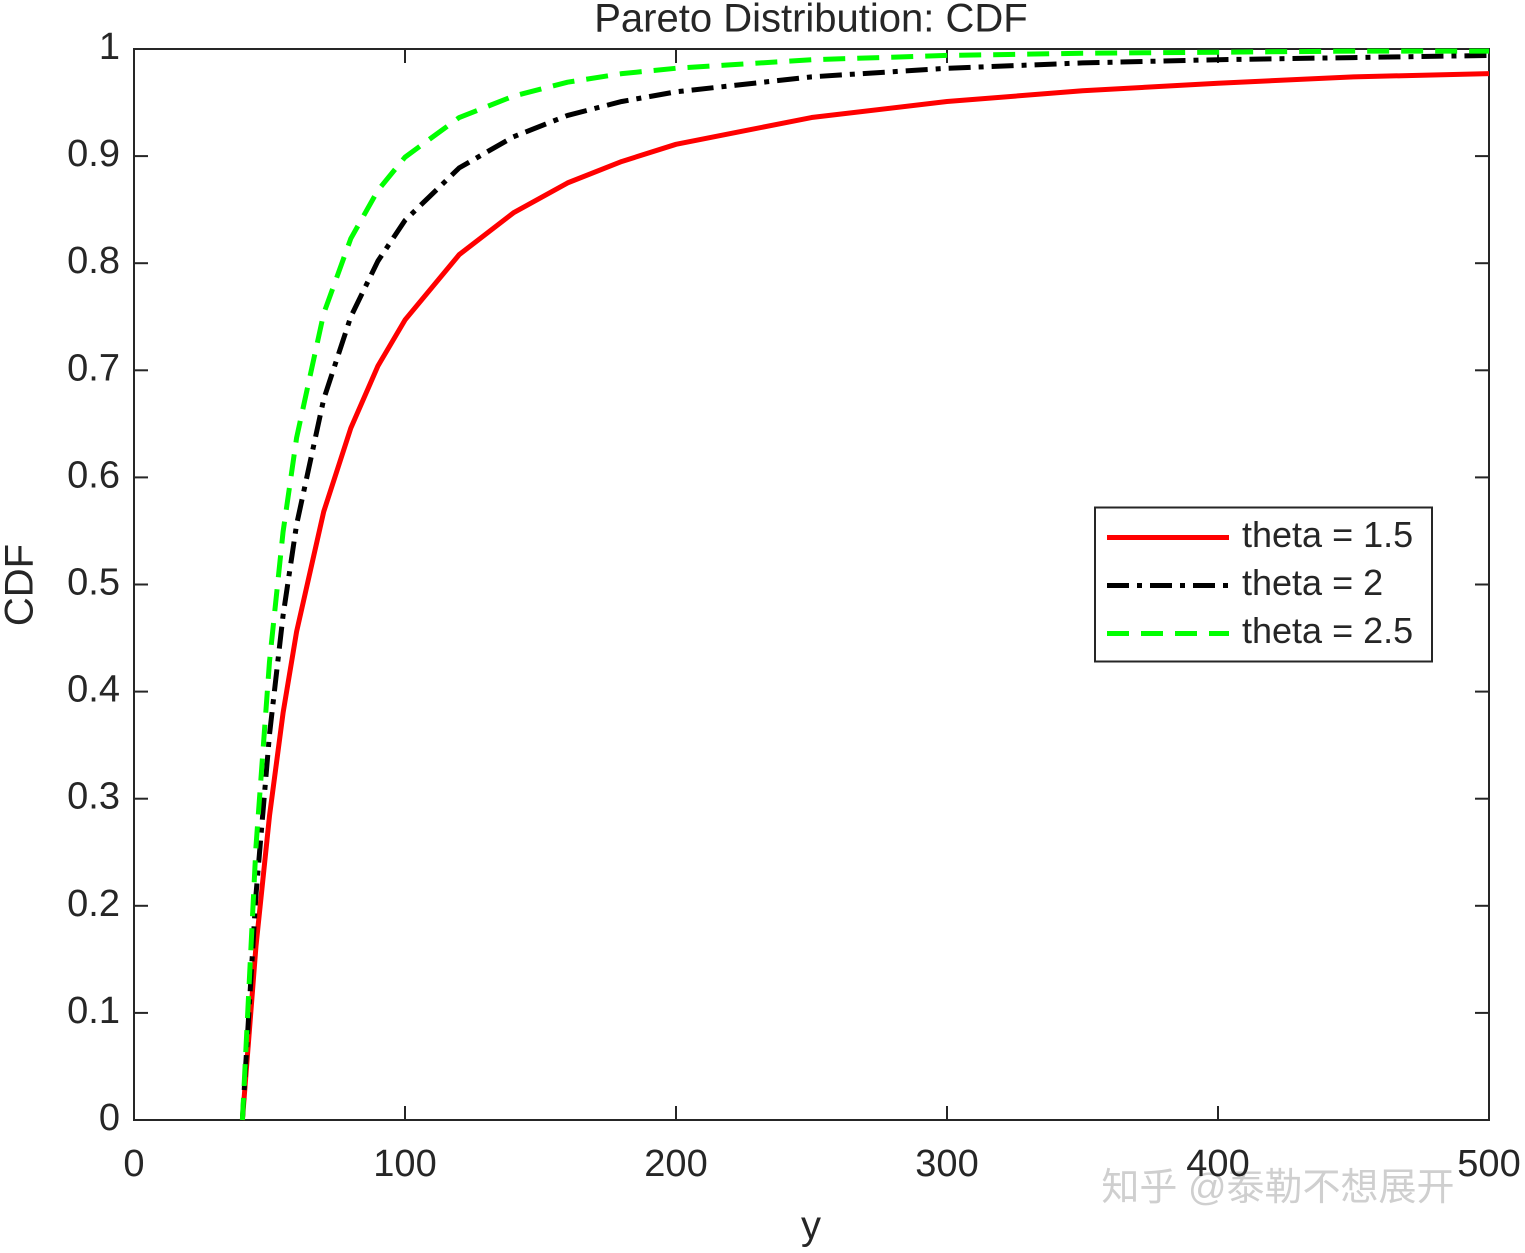 Image resolution: width=1525 pixels, height=1253 pixels. What do you see at coordinates (93, 797) in the screenshot?
I see `y-tick-label: 0.3` at bounding box center [93, 797].